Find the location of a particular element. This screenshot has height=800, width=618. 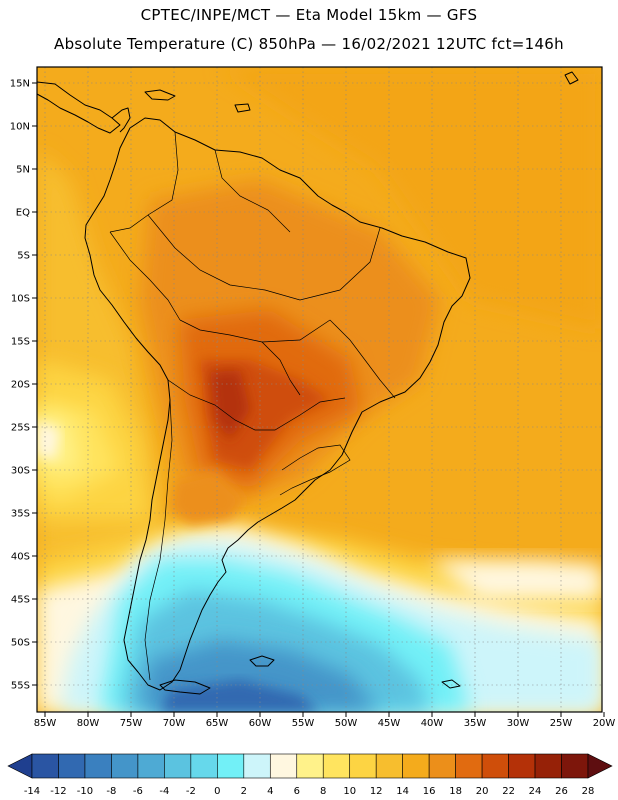

lat-label: 40S is located at coordinates (20, 557).